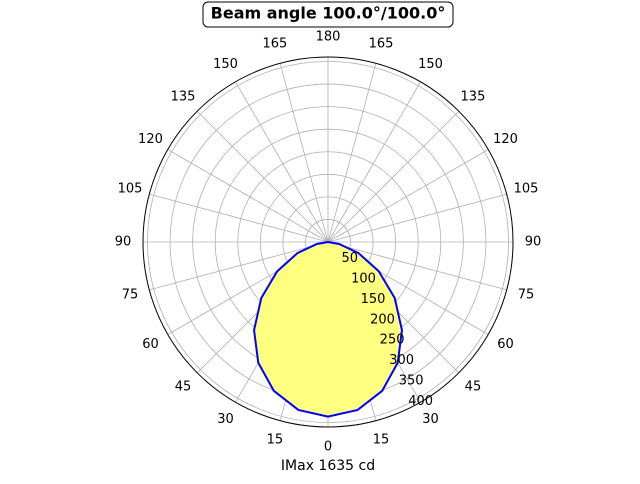 This screenshot has height=484, width=640. I want to click on title-box, so click(328, 14).